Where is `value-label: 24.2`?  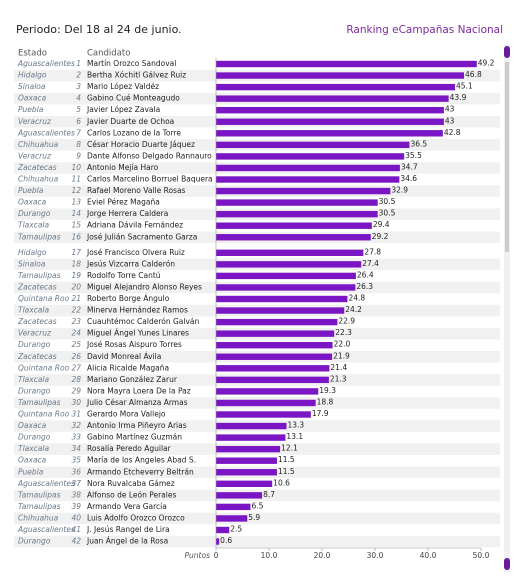 value-label: 24.2 is located at coordinates (353, 309).